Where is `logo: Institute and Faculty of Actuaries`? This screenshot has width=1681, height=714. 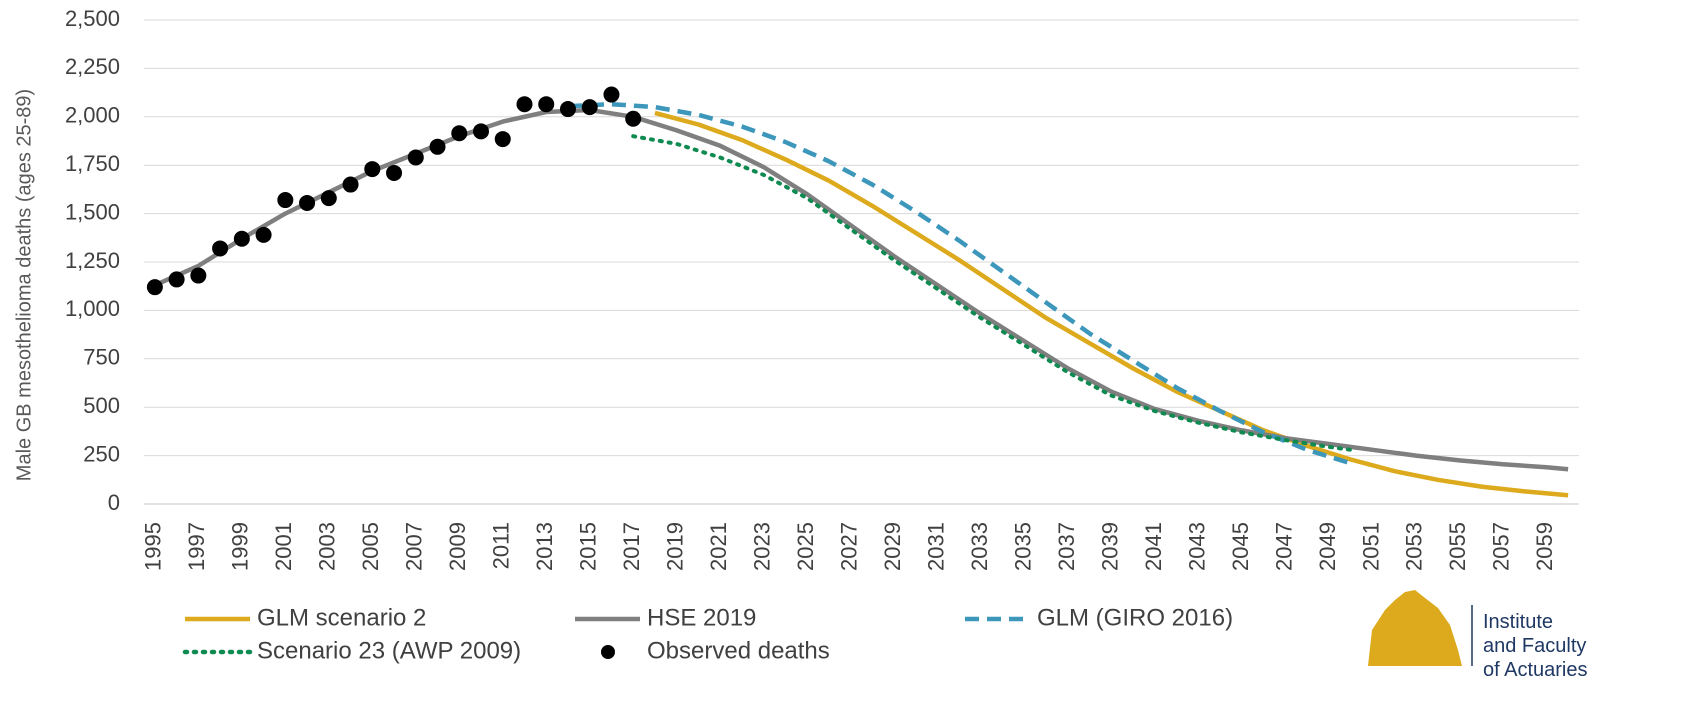
logo: Institute and Faculty of Actuaries is located at coordinates (1478, 635).